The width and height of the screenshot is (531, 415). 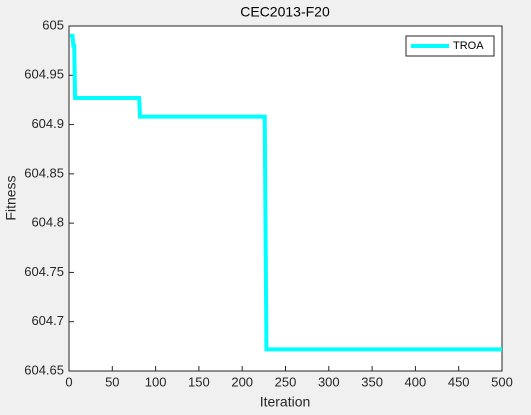 What do you see at coordinates (372, 381) in the screenshot?
I see `x-tick-label: 350` at bounding box center [372, 381].